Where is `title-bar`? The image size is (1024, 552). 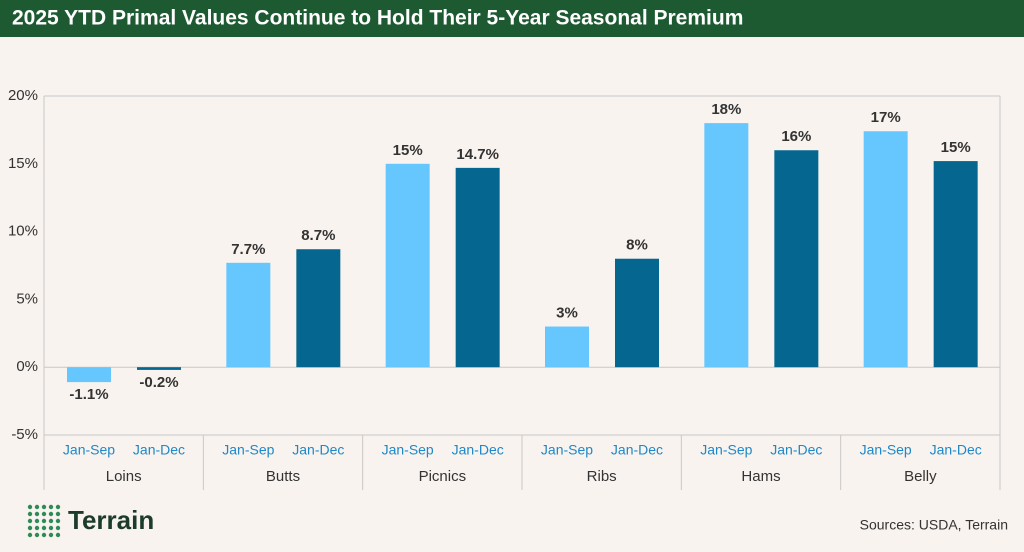
title-bar is located at coordinates (512, 18).